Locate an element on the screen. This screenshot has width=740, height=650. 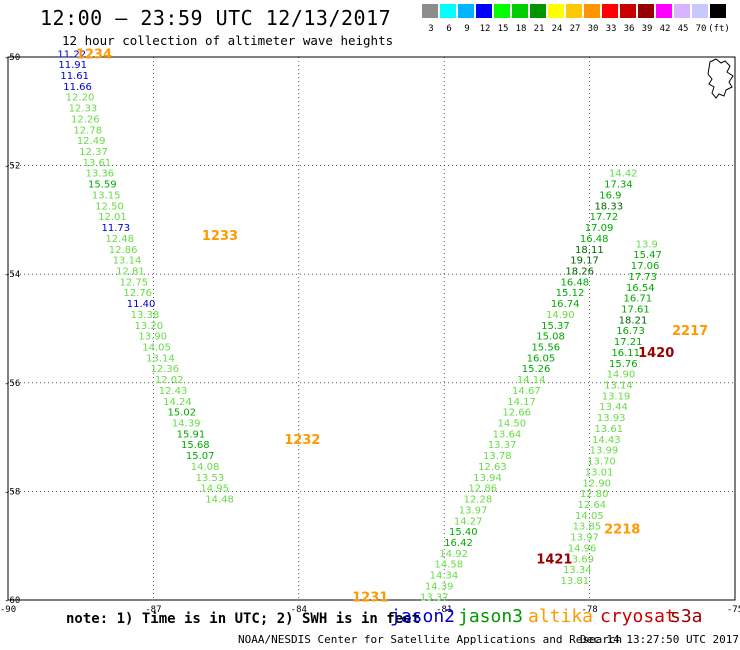
swh-value: 16.11 is located at coordinates (625, 353).